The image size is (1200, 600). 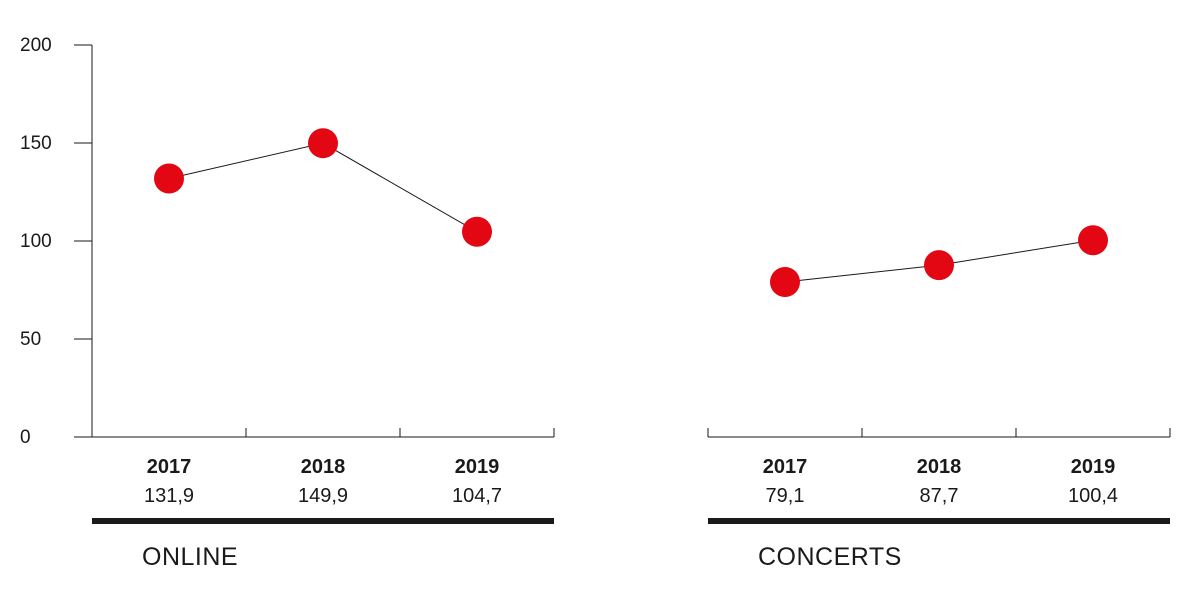 I want to click on y-tick-label: 150, so click(x=36, y=143).